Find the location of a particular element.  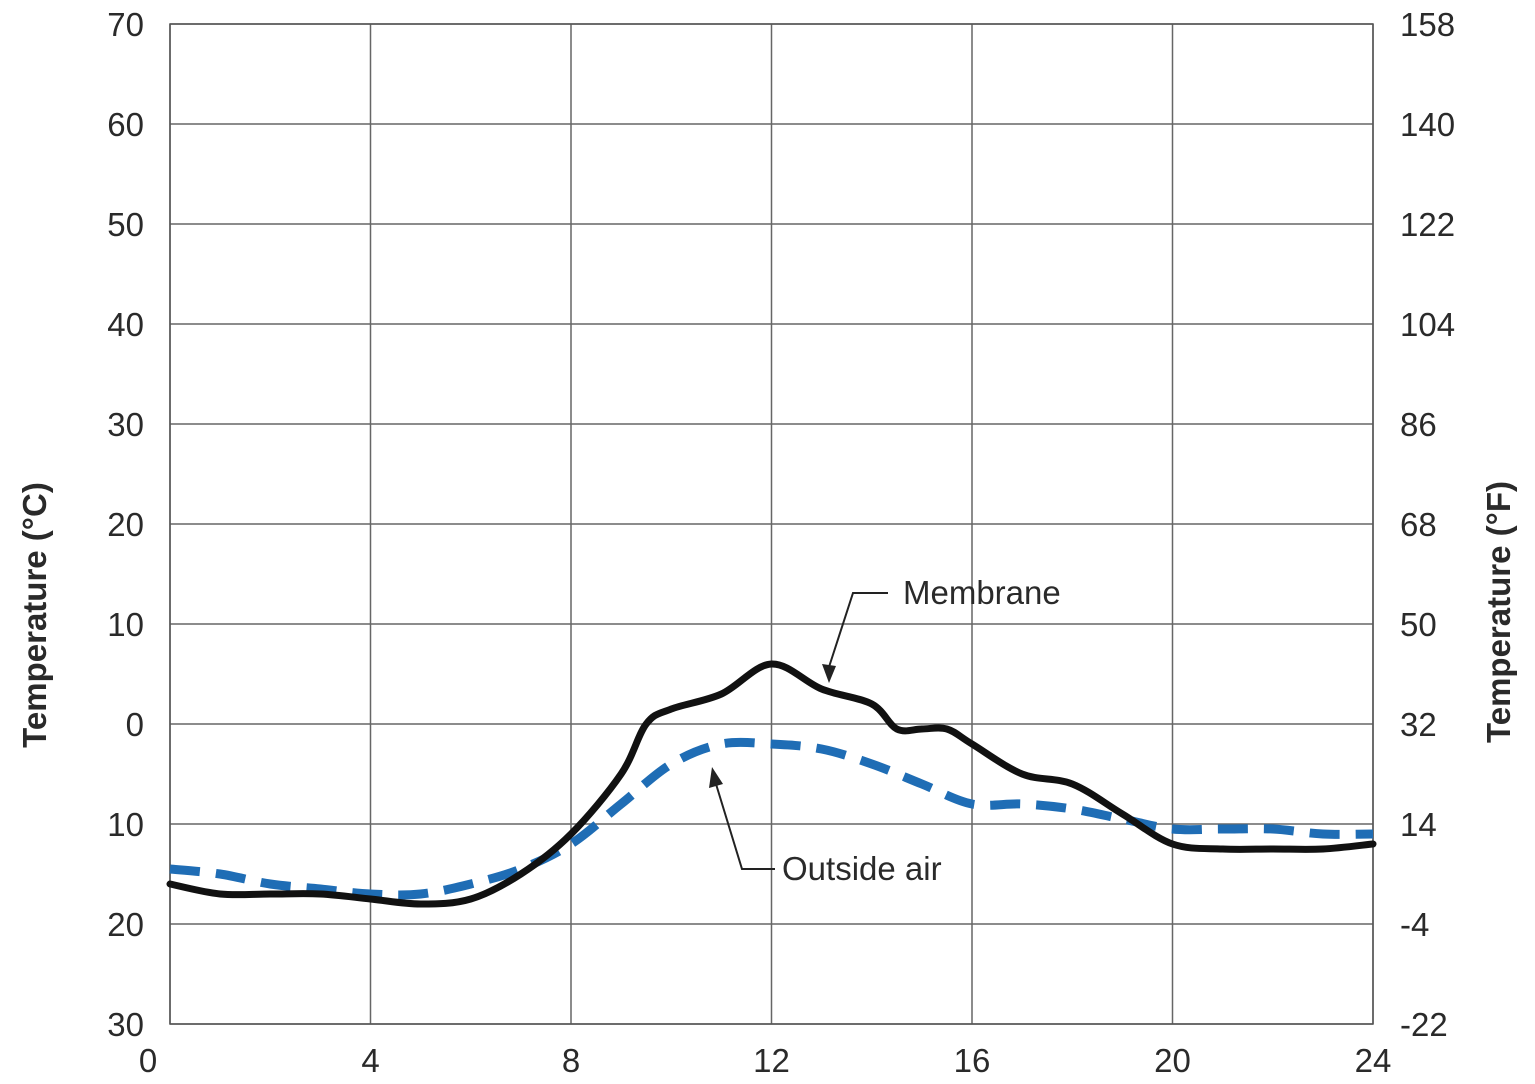

x-tick-label: 4 is located at coordinates (370, 1060).